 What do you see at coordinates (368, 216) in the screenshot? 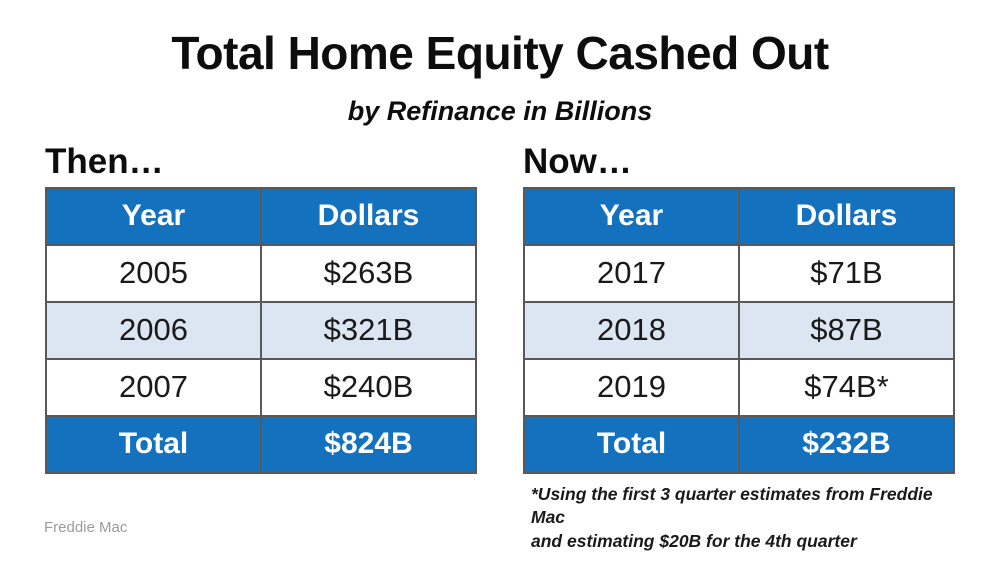
I see `then-col-header-dollars: Dollars` at bounding box center [368, 216].